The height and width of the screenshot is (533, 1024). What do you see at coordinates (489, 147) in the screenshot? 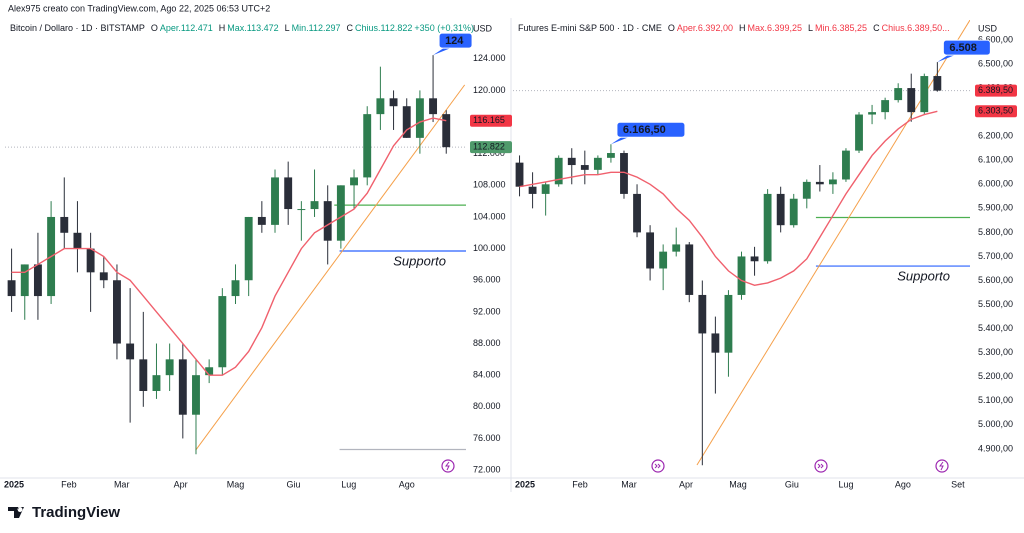
I see `price-label-text: 112.822` at bounding box center [489, 147].